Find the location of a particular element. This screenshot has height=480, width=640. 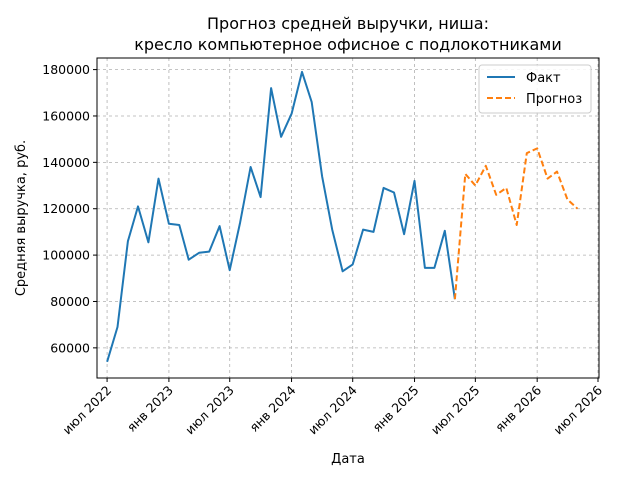

y-tick-label: 80000 is located at coordinates (70, 301).